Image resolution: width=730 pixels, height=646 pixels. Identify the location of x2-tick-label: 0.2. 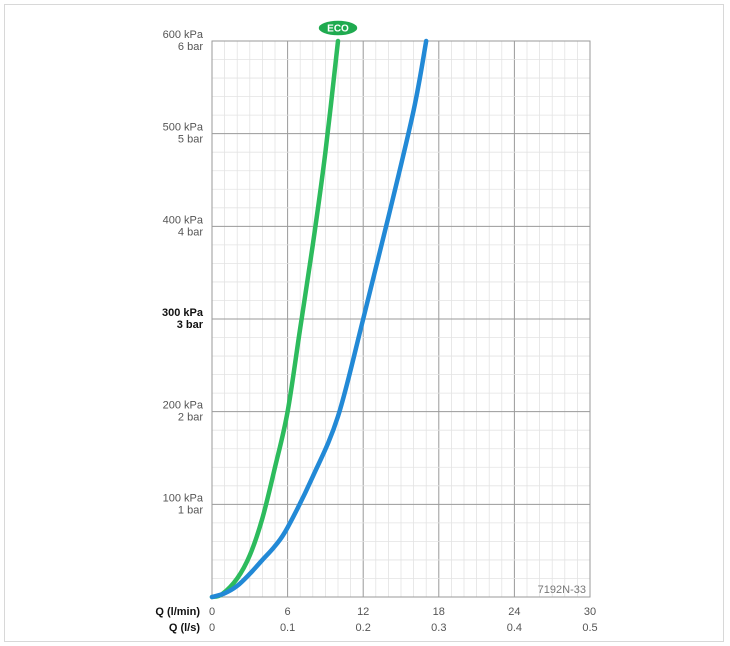
(363, 628).